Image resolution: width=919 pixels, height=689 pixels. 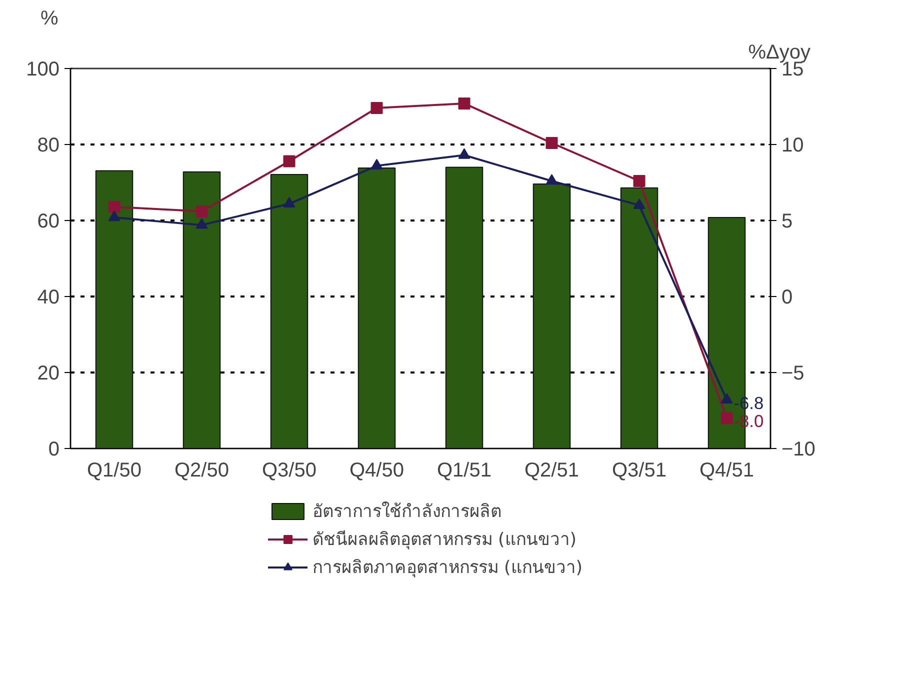 I want to click on y2-tick-label: 10, so click(x=793, y=145).